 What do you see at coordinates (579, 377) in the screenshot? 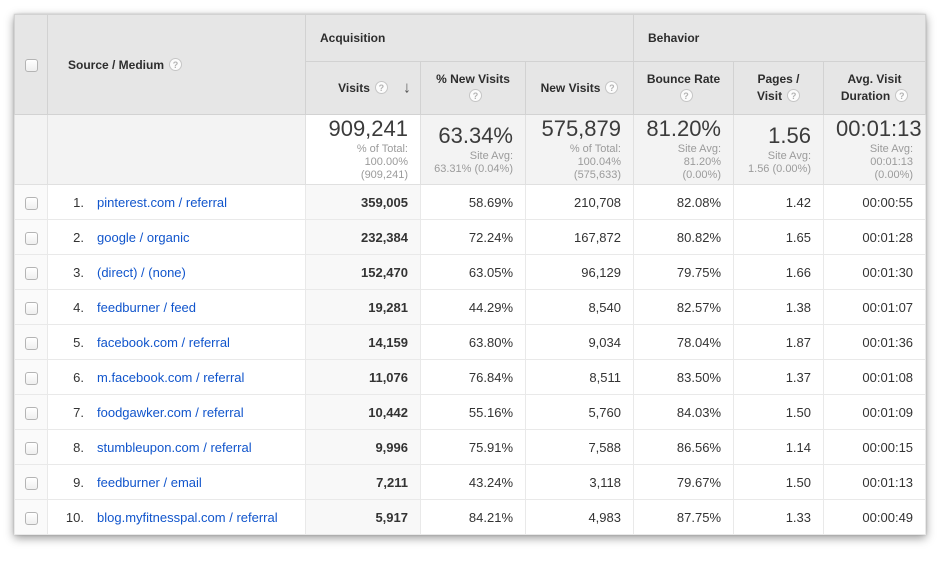
I see `new-visits-cell: 8,511` at bounding box center [579, 377].